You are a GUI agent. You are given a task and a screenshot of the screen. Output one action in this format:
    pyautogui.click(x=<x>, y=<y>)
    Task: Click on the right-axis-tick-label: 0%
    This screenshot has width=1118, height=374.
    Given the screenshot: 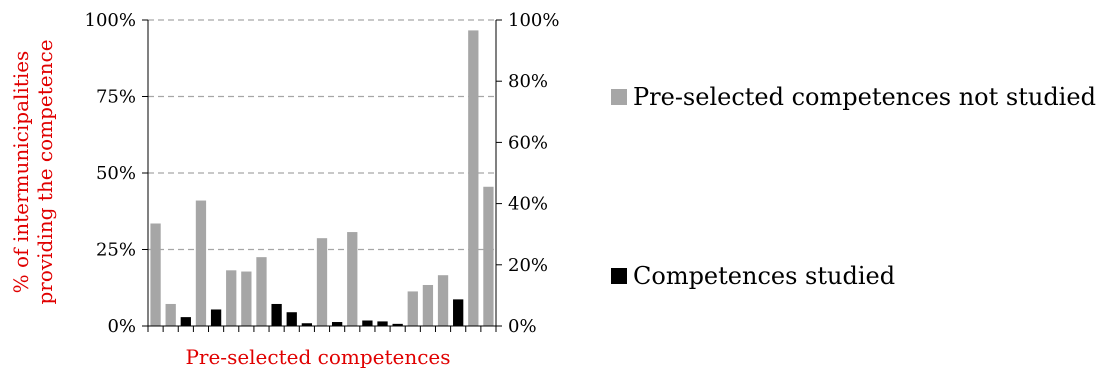 What is the action you would take?
    pyautogui.click(x=522, y=326)
    